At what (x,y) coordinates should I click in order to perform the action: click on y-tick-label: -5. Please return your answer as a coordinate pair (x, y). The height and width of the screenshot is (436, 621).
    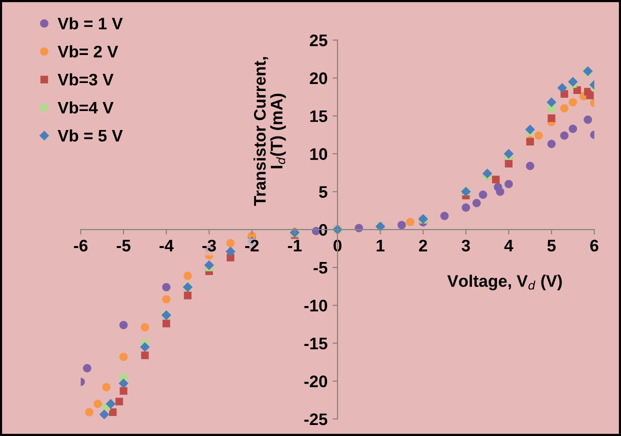
    Looking at the image, I should click on (321, 268).